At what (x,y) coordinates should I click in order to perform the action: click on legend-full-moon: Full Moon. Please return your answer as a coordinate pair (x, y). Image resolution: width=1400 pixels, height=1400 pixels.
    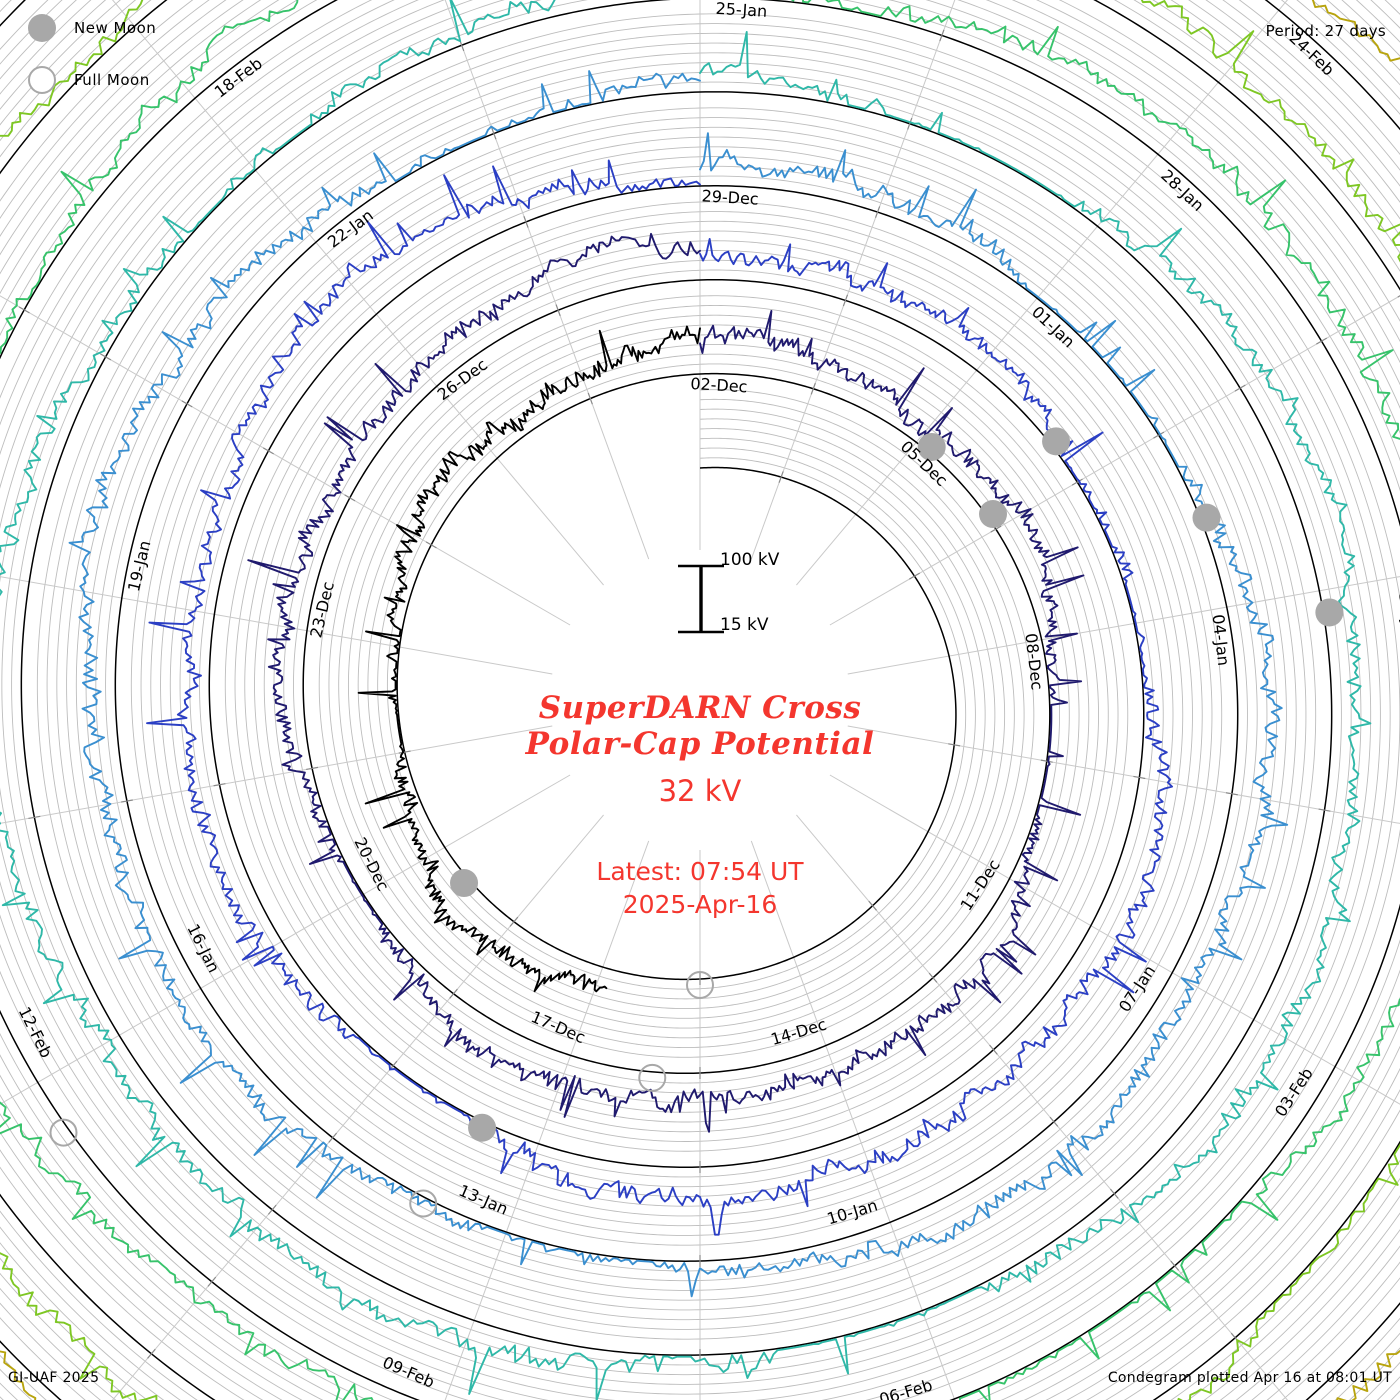
    Looking at the image, I should click on (89, 80).